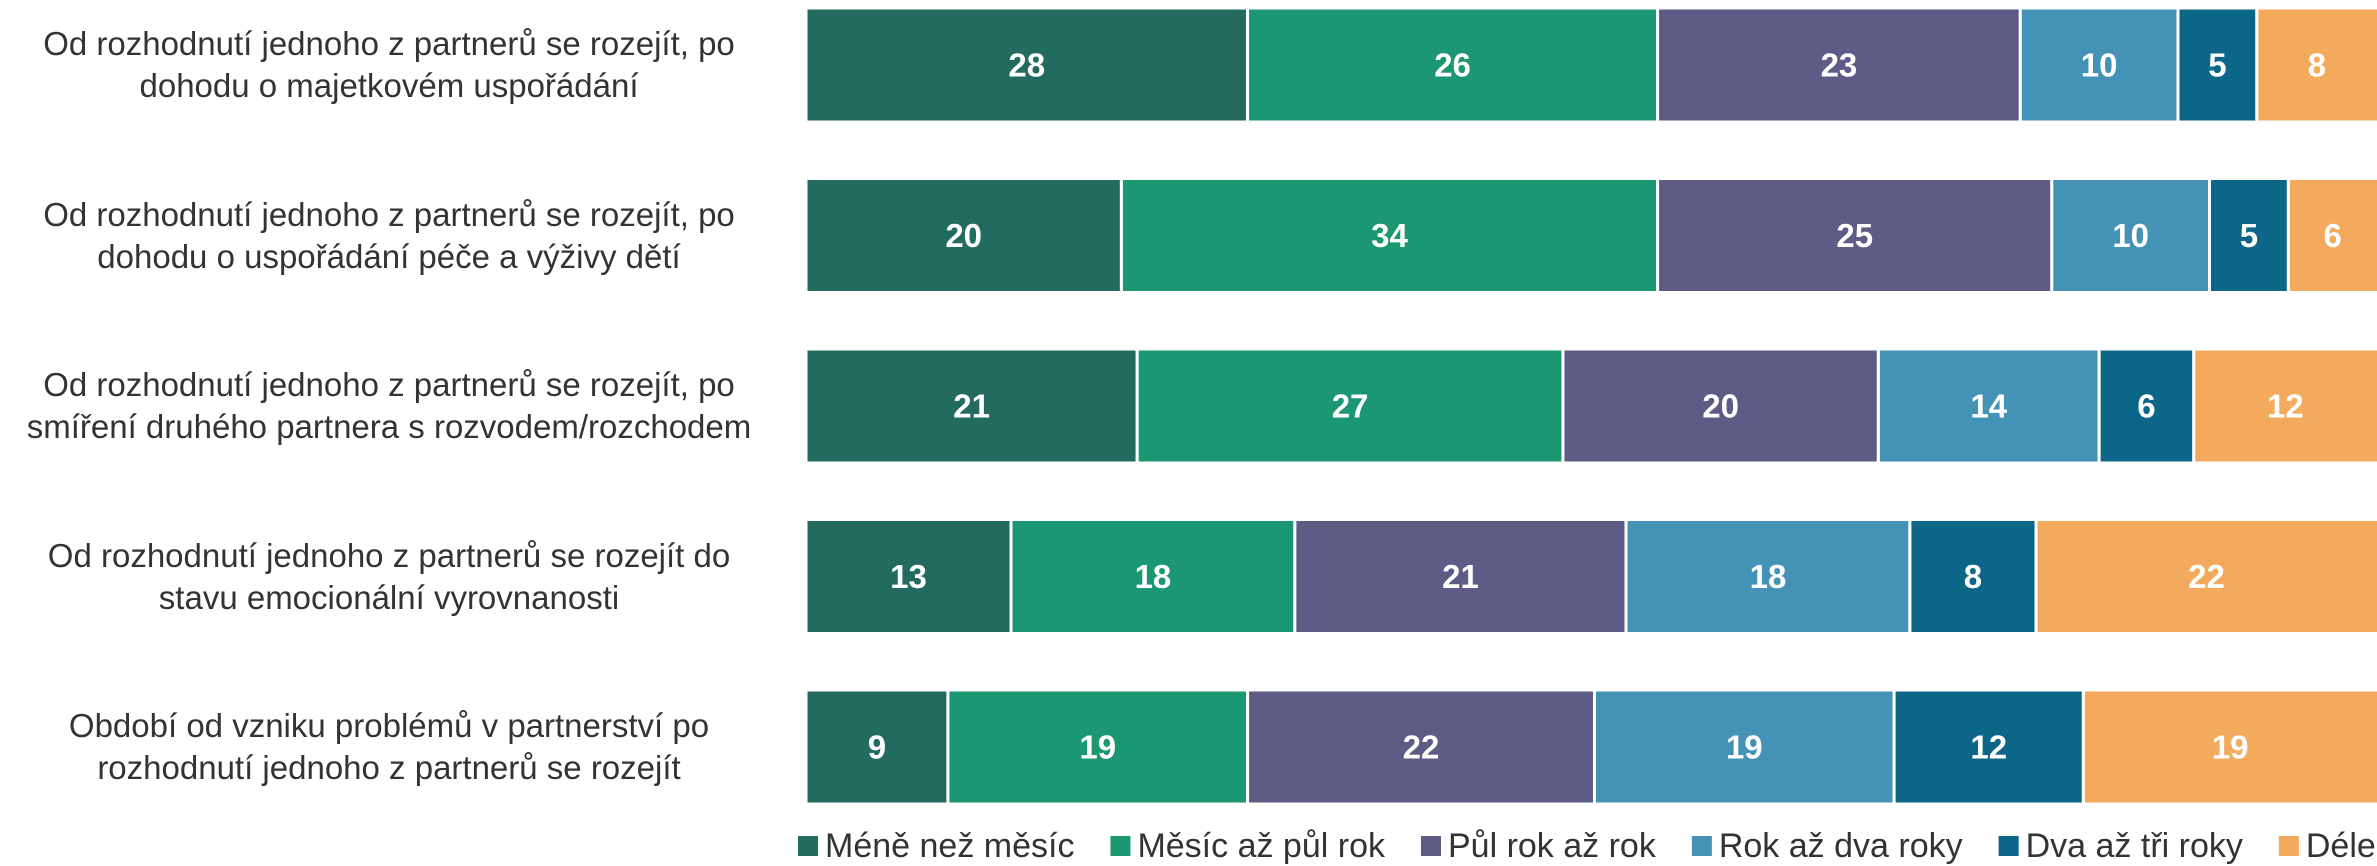 Image resolution: width=2377 pixels, height=866 pixels. I want to click on data-label: 26, so click(1452, 65).